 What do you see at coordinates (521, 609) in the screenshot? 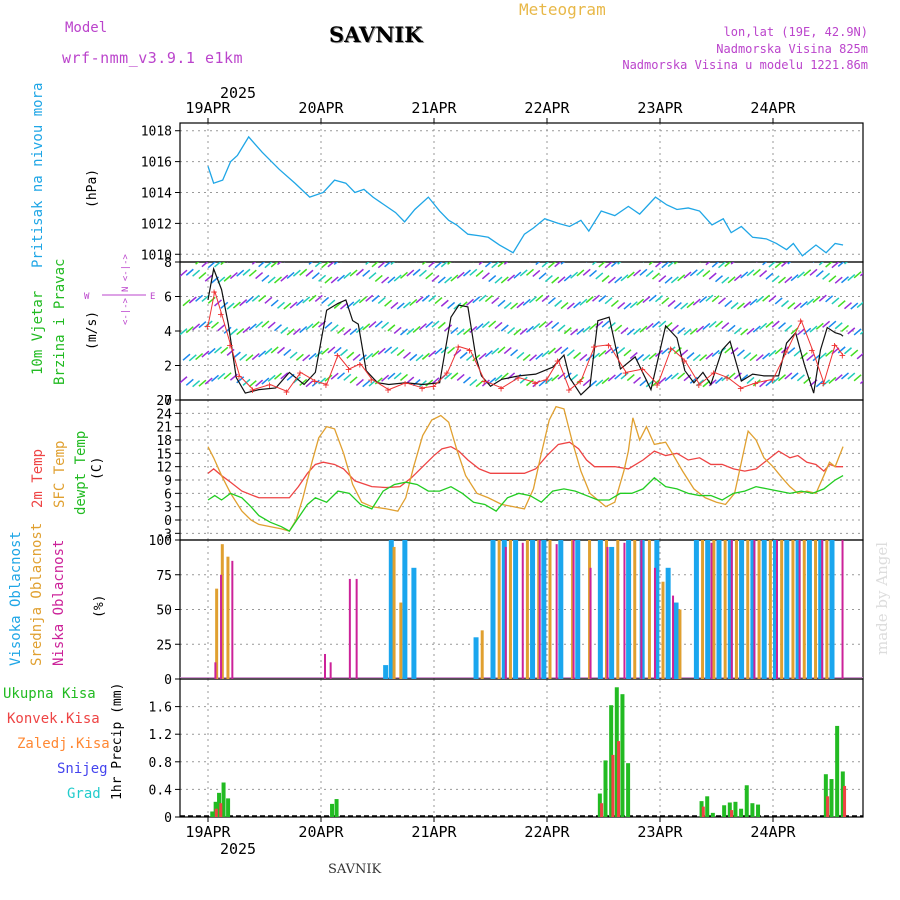
I see `cloud-plot` at bounding box center [521, 609].